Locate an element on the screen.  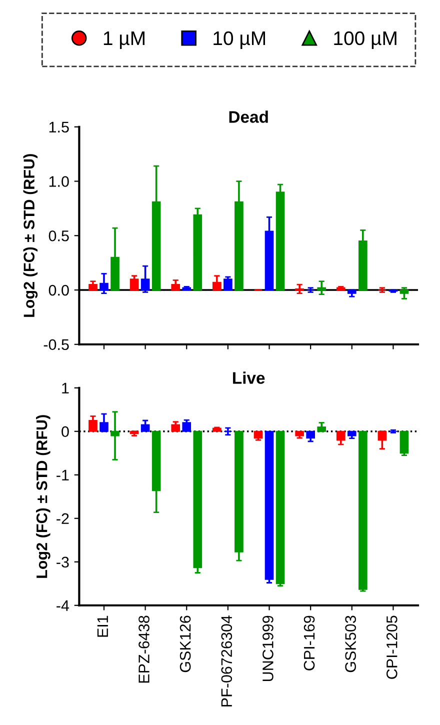
x-tick-label: GSK126 is located at coordinates (185, 644).